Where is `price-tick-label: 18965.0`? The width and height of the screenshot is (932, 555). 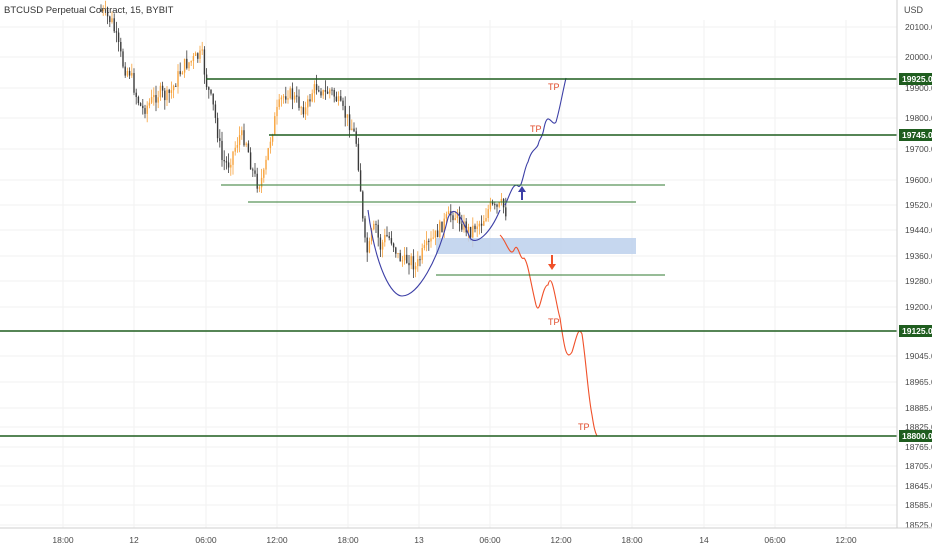
price-tick-label: 18965.0 is located at coordinates (918, 382).